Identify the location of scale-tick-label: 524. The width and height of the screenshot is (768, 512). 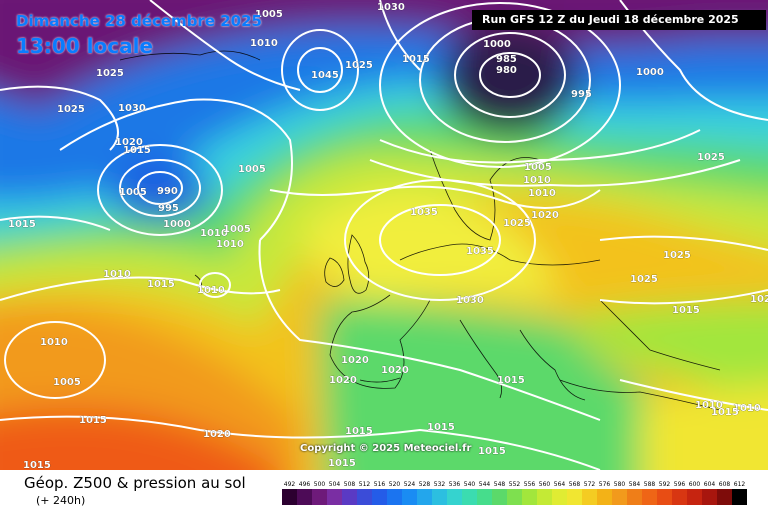
(410, 484).